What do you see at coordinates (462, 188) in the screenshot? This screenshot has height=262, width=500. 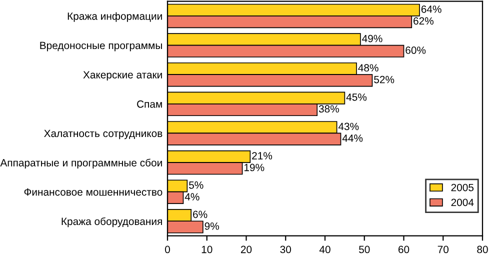 I see `legend-label: 2005` at bounding box center [462, 188].